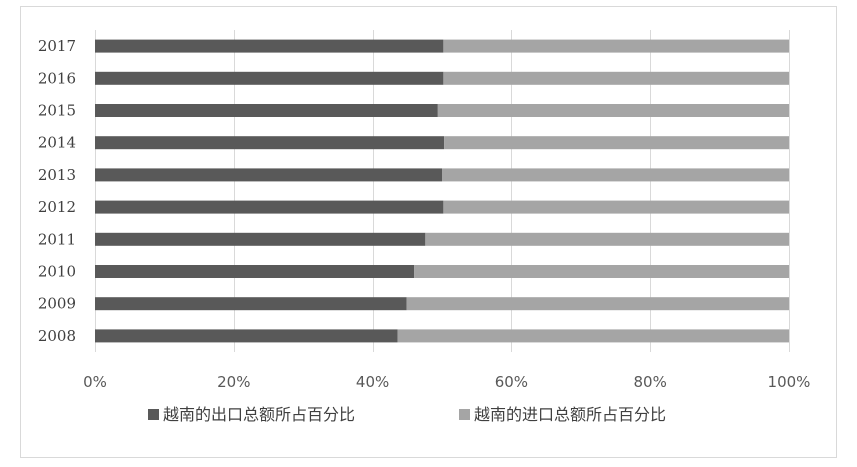 The width and height of the screenshot is (857, 467). Describe the element at coordinates (270, 143) in the screenshot. I see `bar-export-2014` at that location.